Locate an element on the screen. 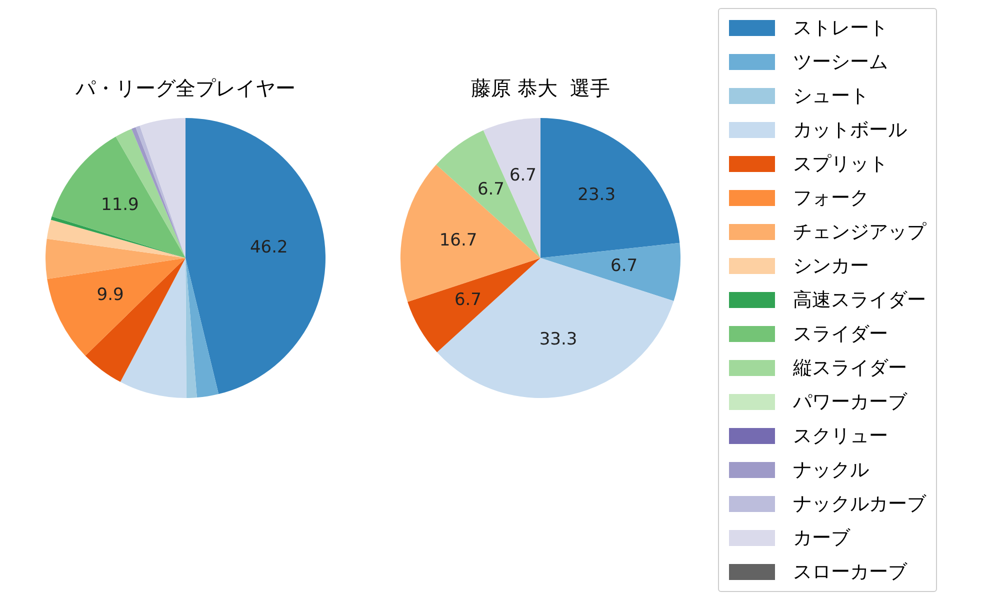 This screenshot has height=600, width=1000. legend-label: スローカーブ is located at coordinates (850, 572).